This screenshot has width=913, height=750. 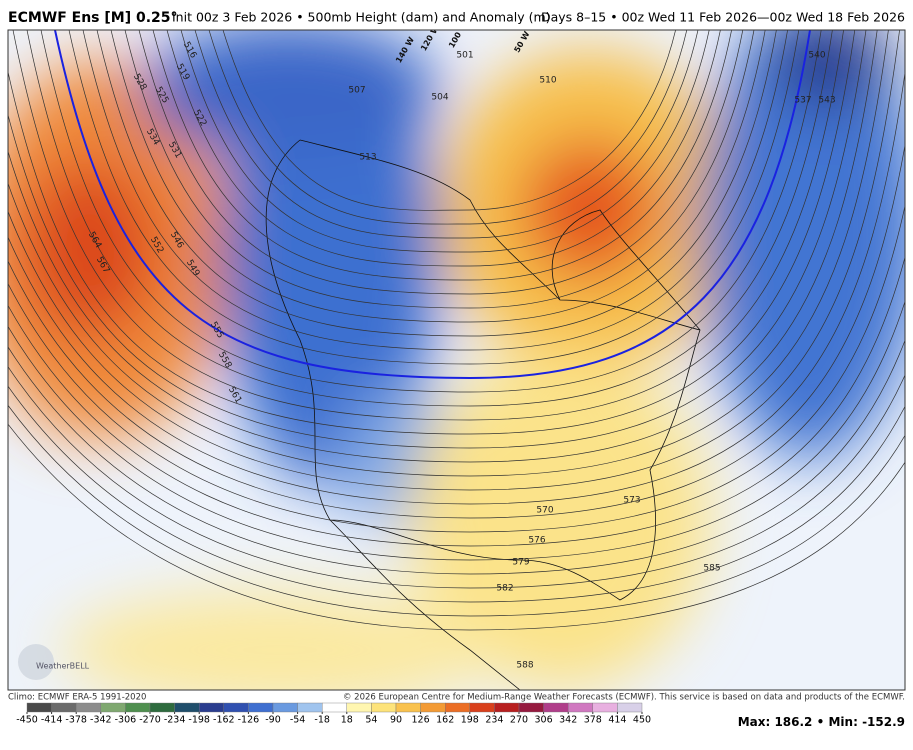 I want to click on extremes: Max: 186.2 • Min: -152.9, so click(x=821, y=722).